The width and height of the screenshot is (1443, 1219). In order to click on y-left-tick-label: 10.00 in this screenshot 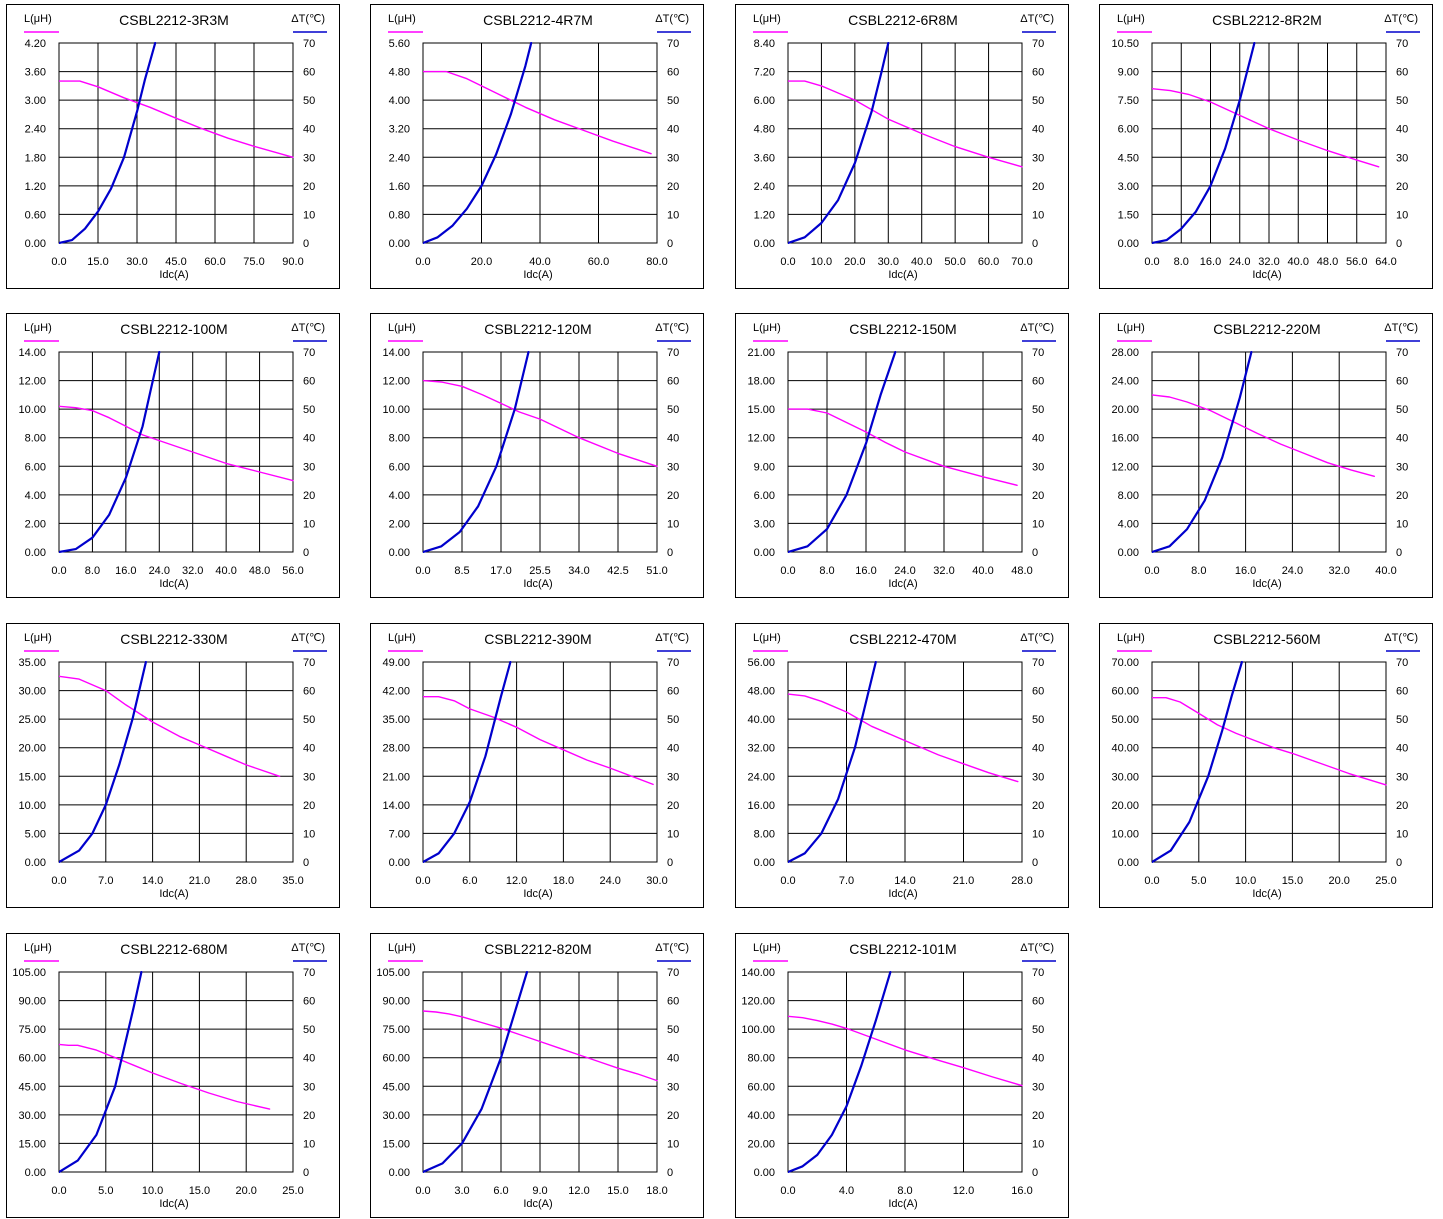, I will do `click(396, 410)`.